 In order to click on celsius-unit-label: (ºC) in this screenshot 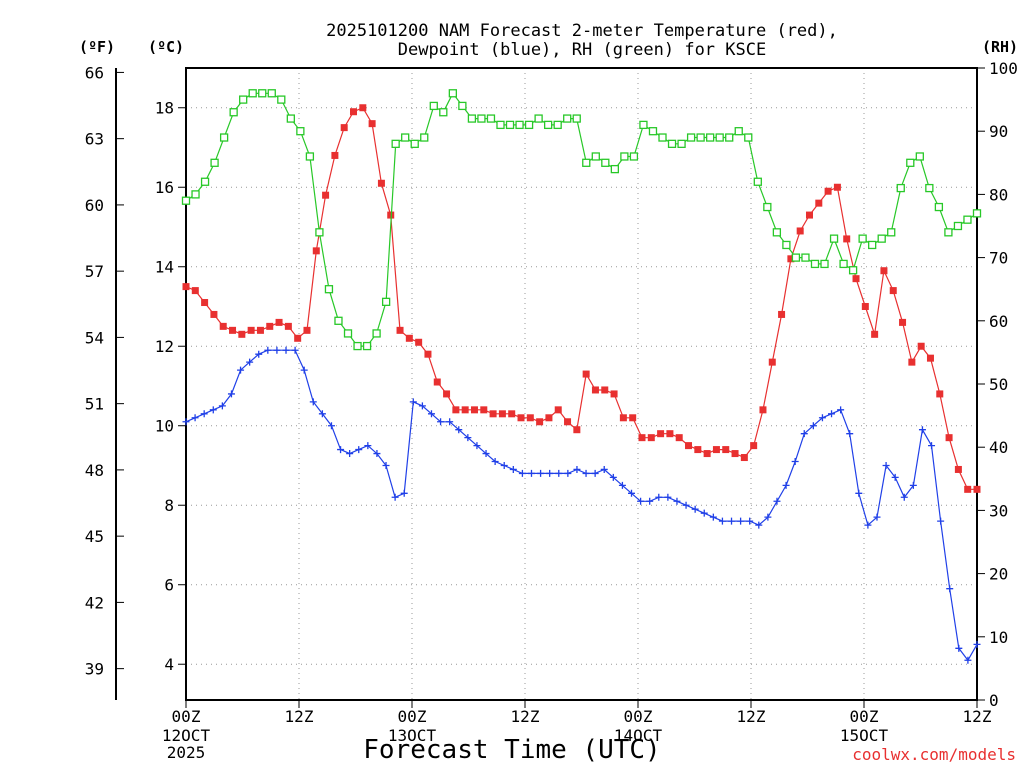, I will do `click(166, 47)`.